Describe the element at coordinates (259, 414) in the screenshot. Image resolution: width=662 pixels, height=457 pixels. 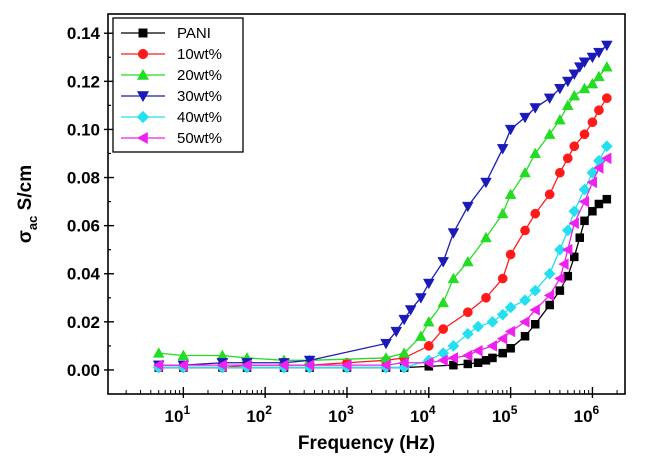
I see `x-tick-label: 10²` at that location.